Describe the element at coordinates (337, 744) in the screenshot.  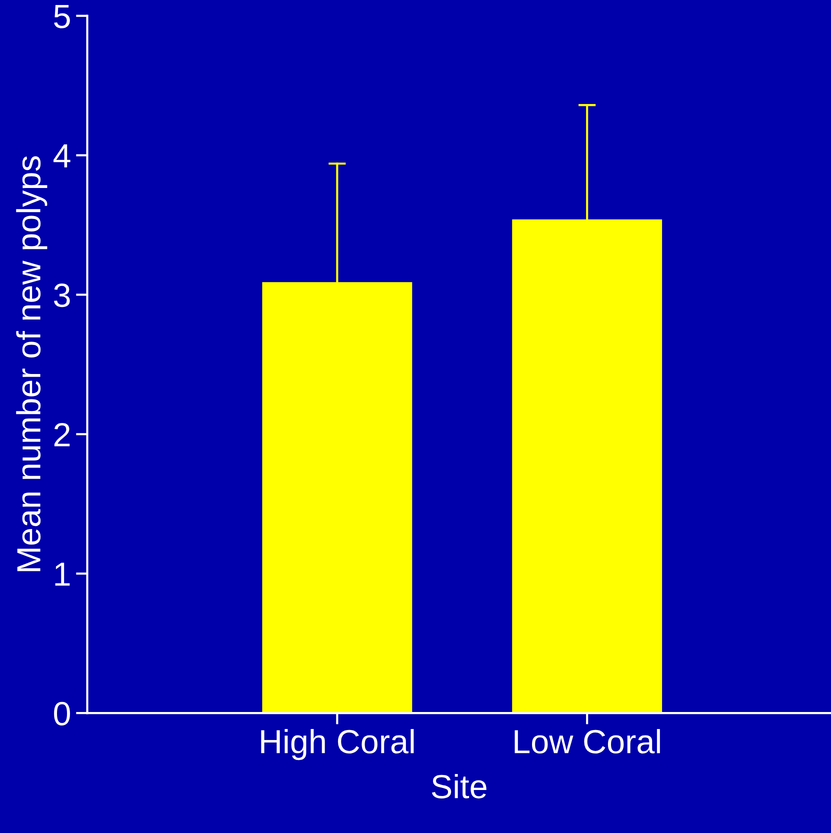
I see `x-tick-label: High Coral` at that location.